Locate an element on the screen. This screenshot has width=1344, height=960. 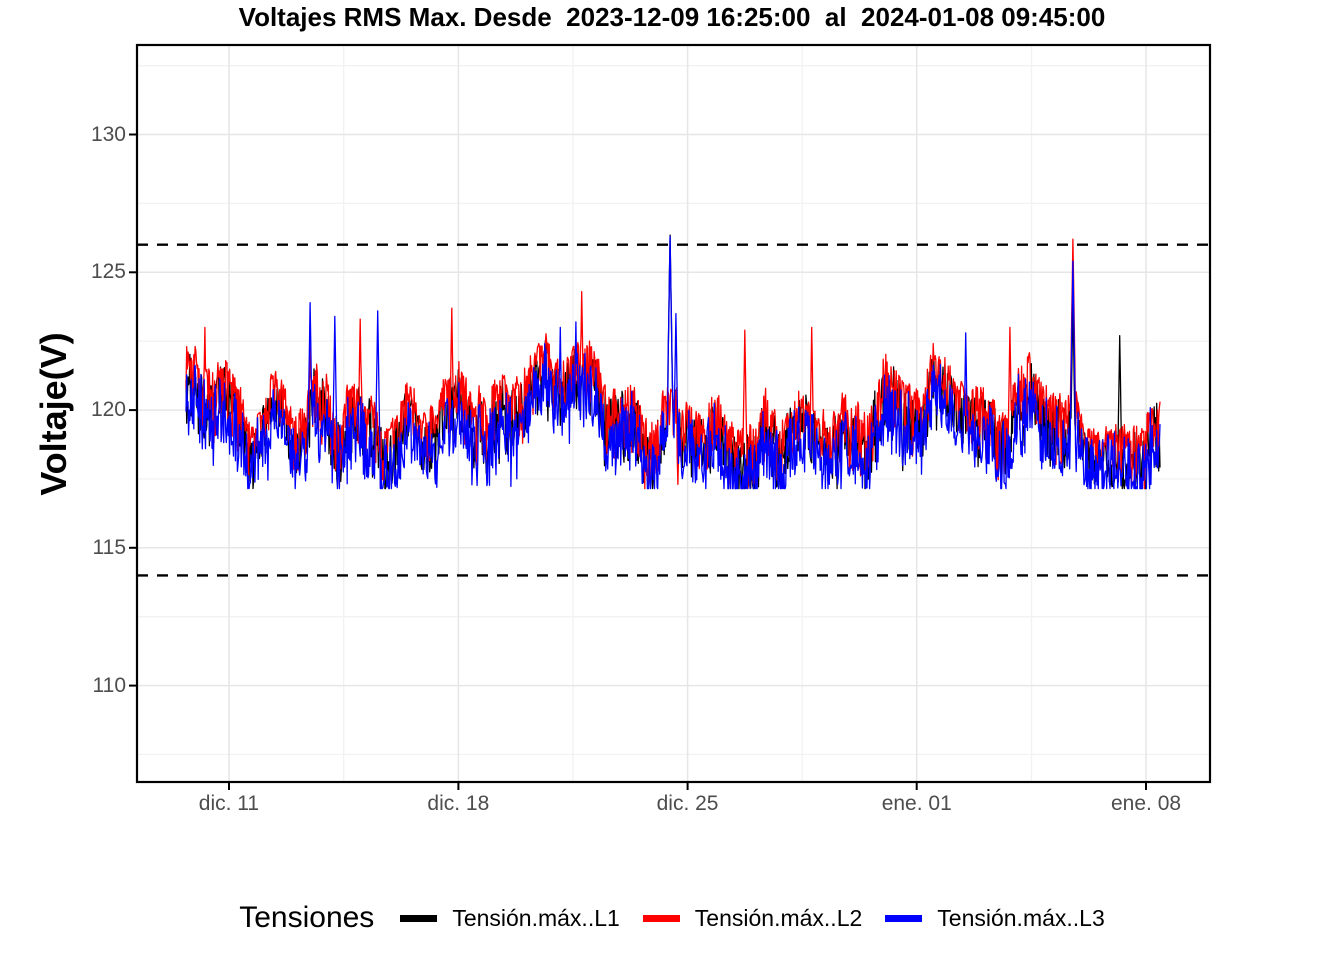
y-tick-label: 115 is located at coordinates (109, 547).